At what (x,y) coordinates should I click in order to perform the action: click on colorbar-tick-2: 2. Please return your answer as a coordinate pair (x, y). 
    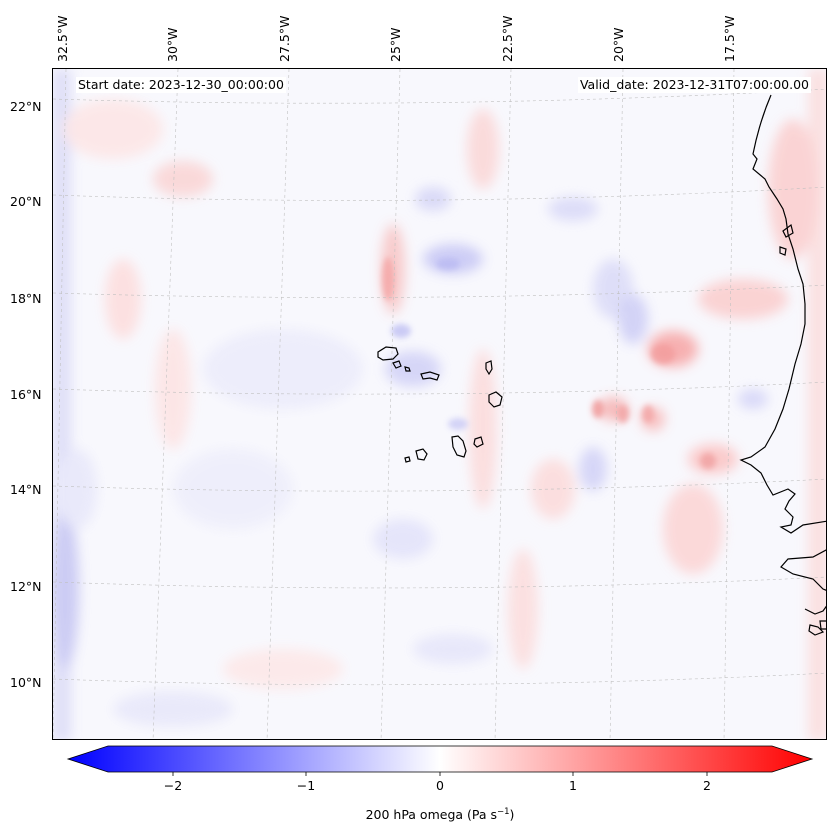
    Looking at the image, I should click on (707, 785).